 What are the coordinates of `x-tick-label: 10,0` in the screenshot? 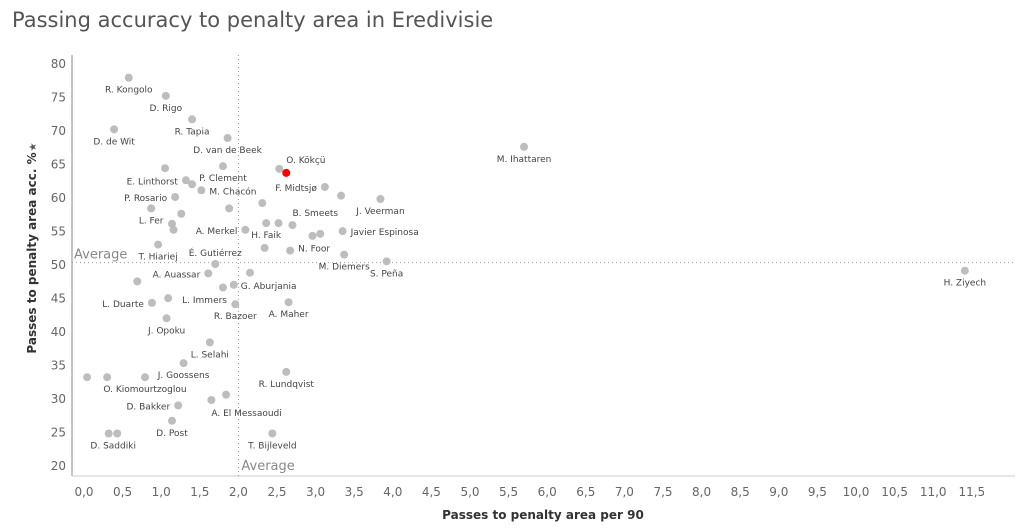 It's located at (856, 492).